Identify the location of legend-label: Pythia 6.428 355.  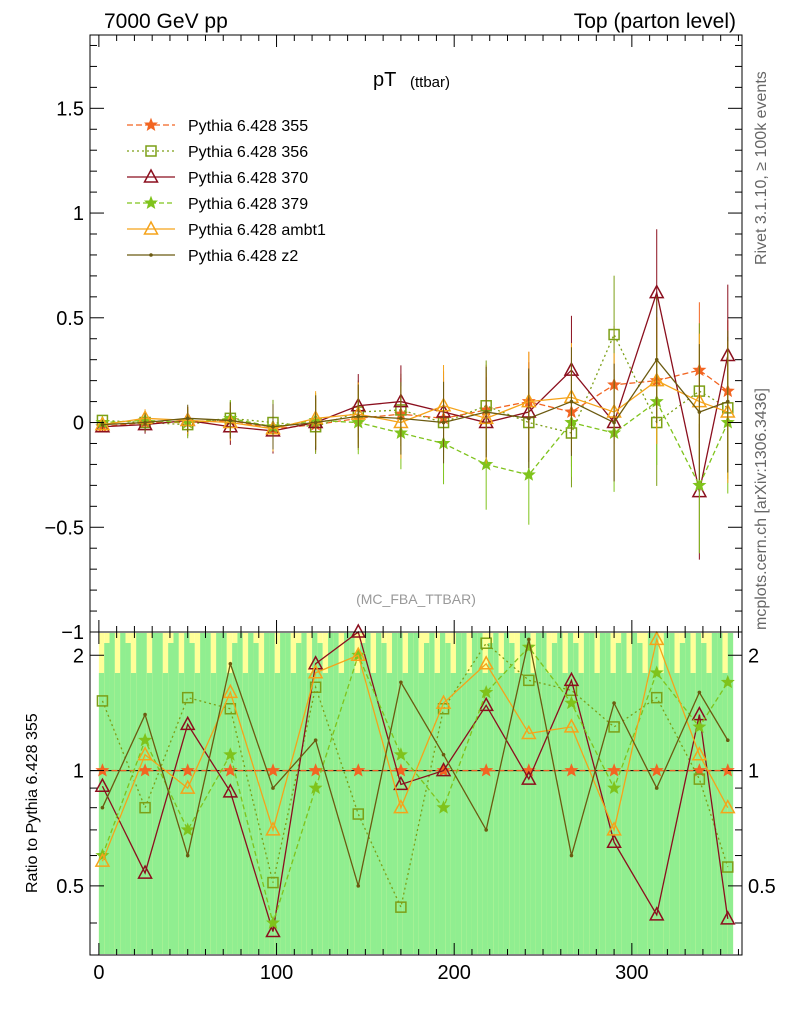
(248, 126).